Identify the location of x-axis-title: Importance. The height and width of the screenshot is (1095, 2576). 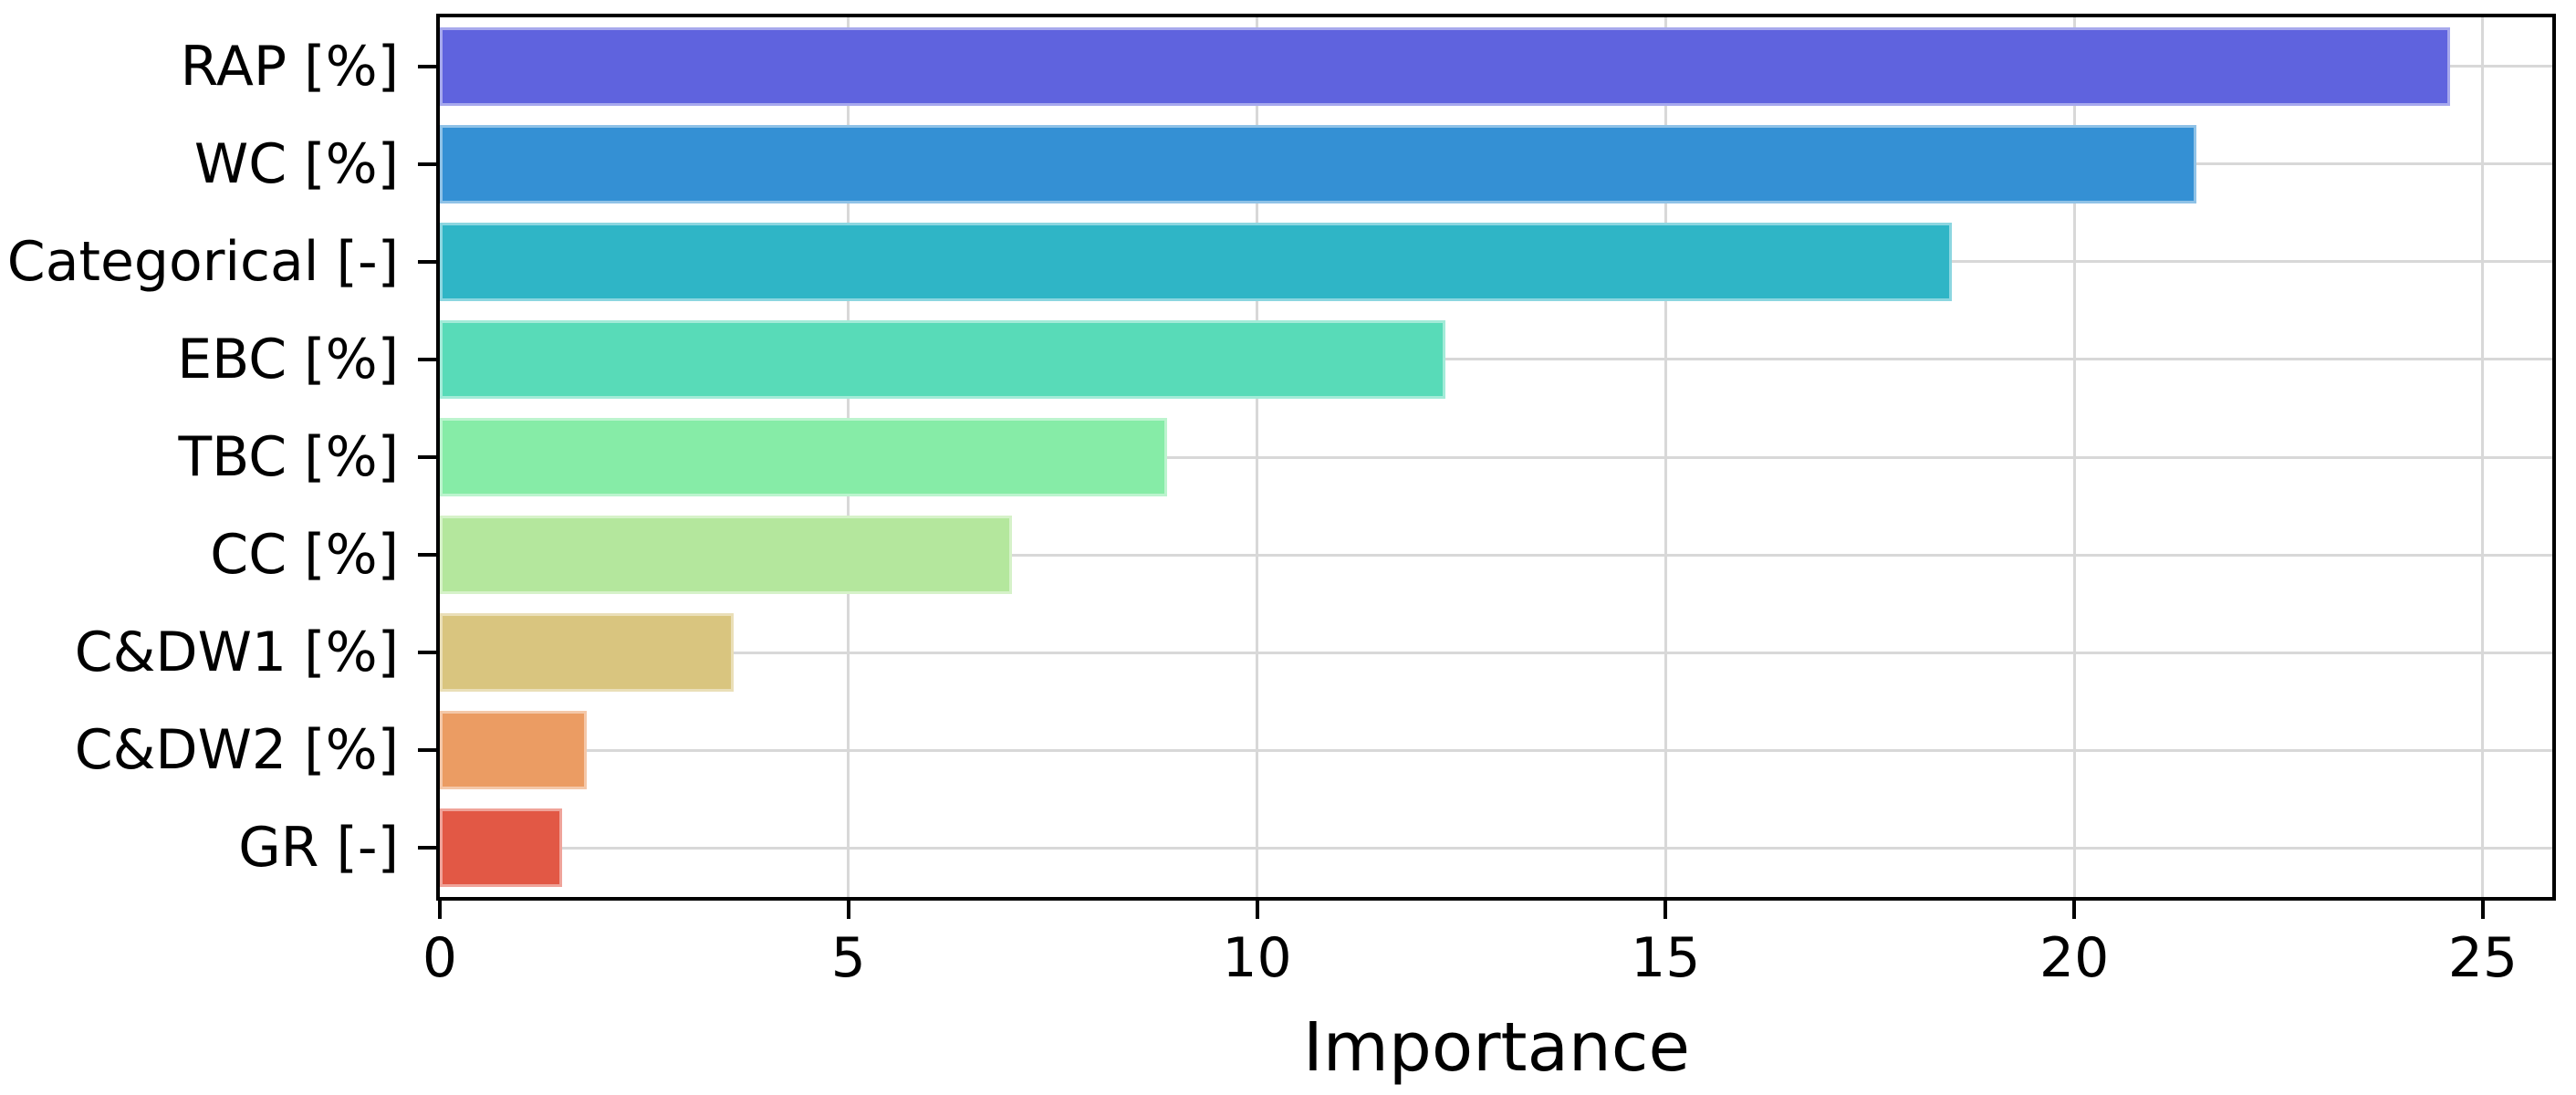
(1496, 1047).